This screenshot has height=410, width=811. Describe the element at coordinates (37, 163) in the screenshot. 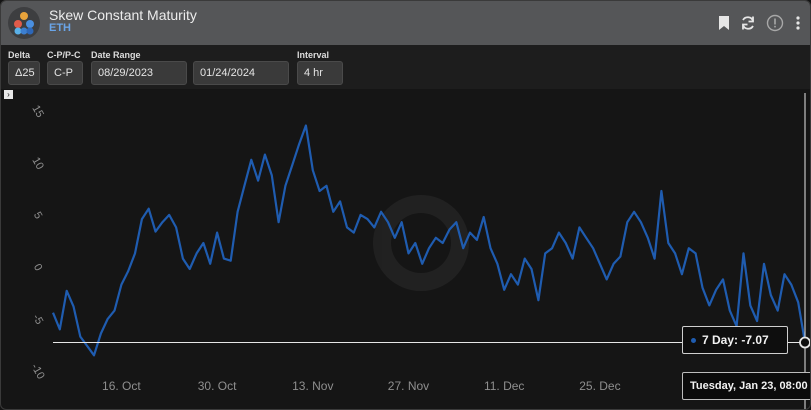

I see `y-tick-label: 10` at that location.